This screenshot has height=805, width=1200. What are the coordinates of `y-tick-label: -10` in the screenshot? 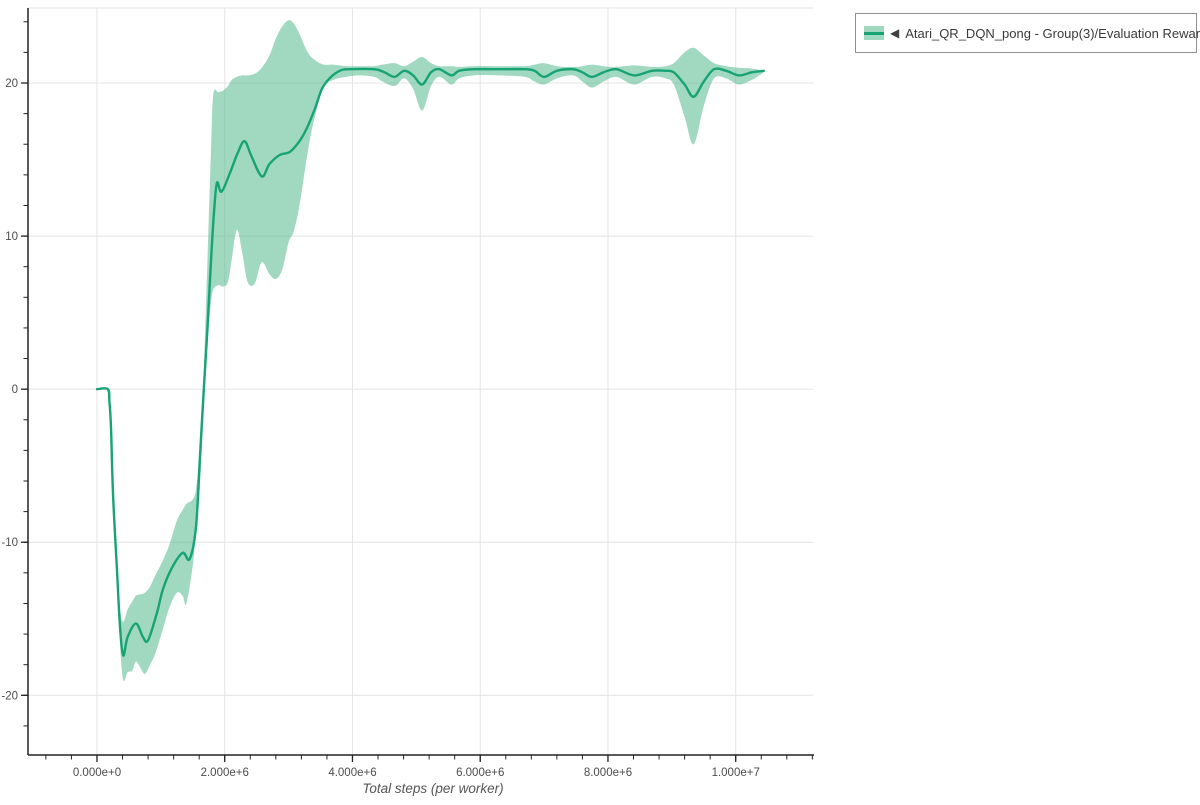 It's located at (9, 543).